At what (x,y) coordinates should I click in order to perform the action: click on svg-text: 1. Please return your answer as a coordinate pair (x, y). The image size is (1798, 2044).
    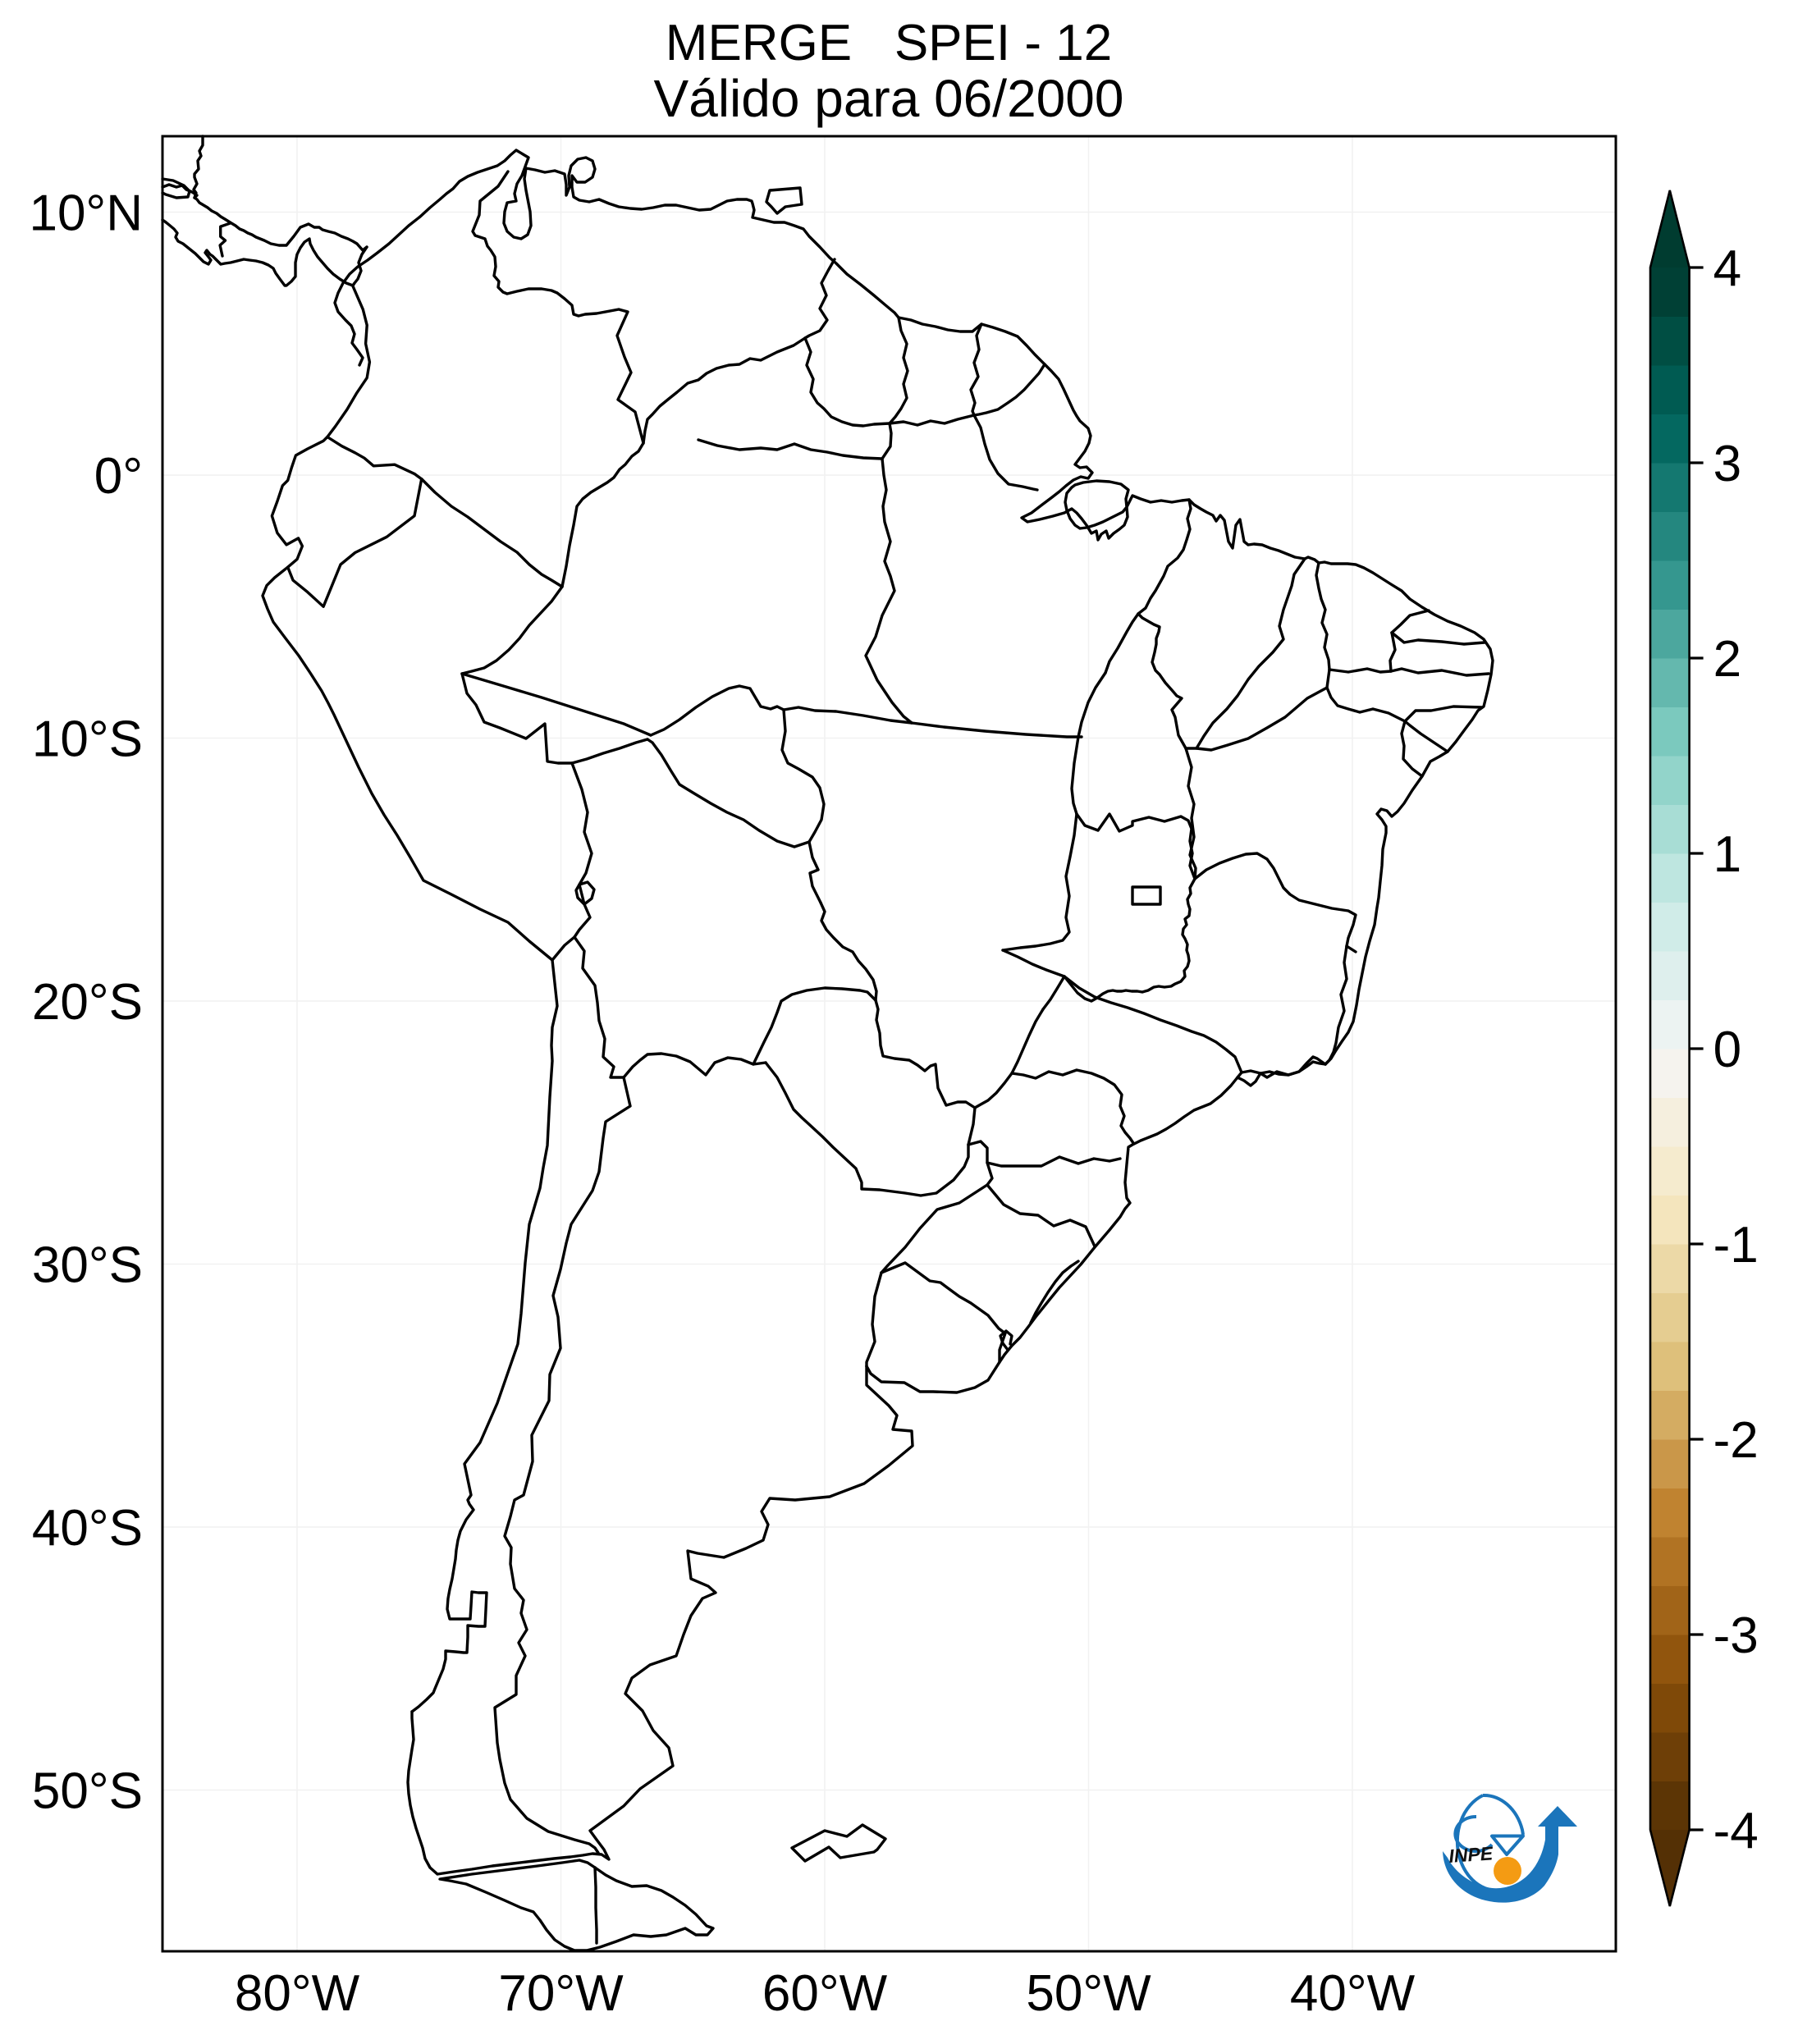
    Looking at the image, I should click on (1727, 855).